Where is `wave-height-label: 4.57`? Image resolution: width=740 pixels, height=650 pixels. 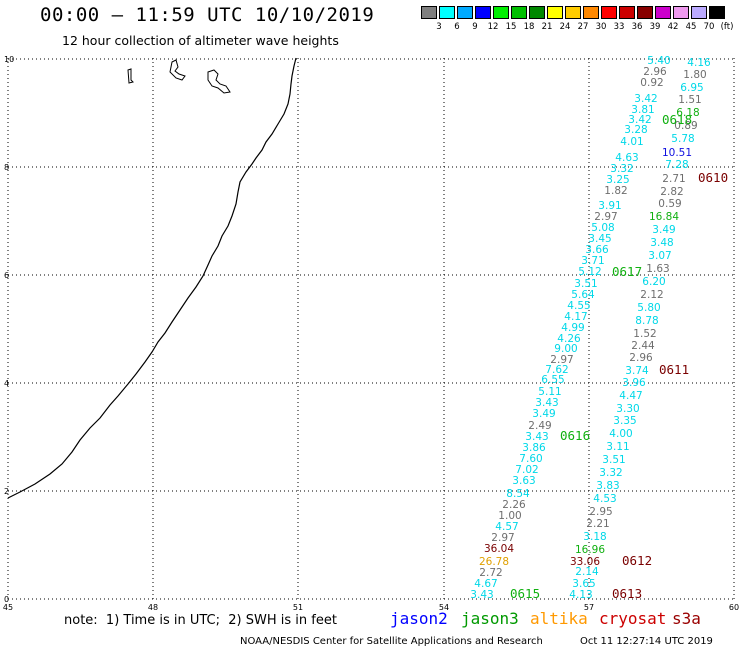 wave-height-label: 4.57 is located at coordinates (506, 527).